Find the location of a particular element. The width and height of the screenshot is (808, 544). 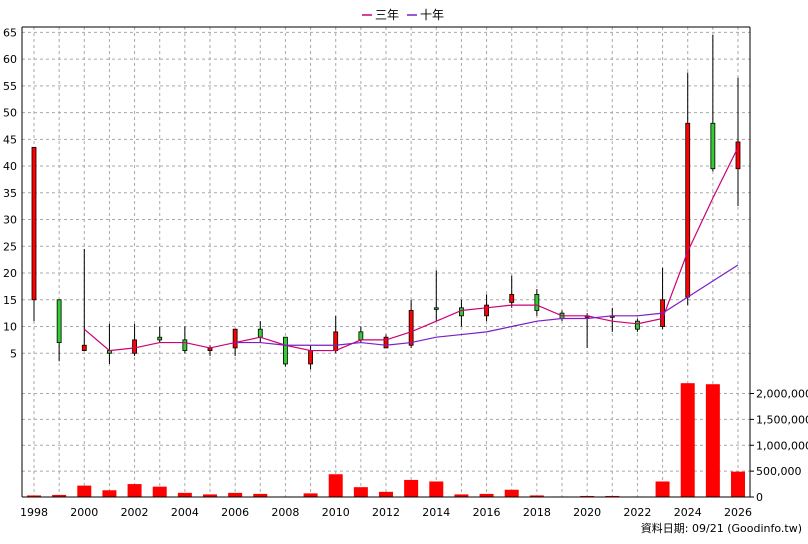

price-tick-label: 15 is located at coordinates (10, 300).